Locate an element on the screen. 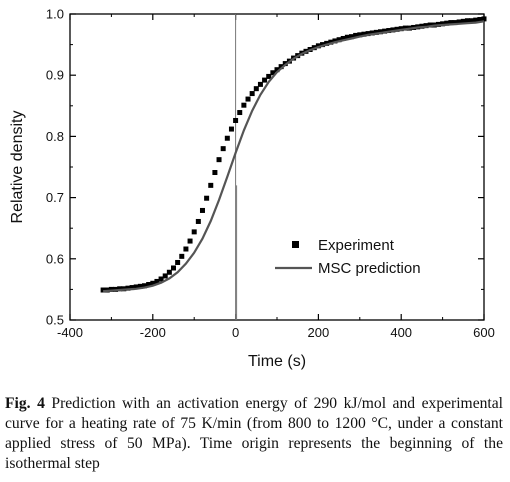  figure-label: Fig. 4 is located at coordinates (25, 403).